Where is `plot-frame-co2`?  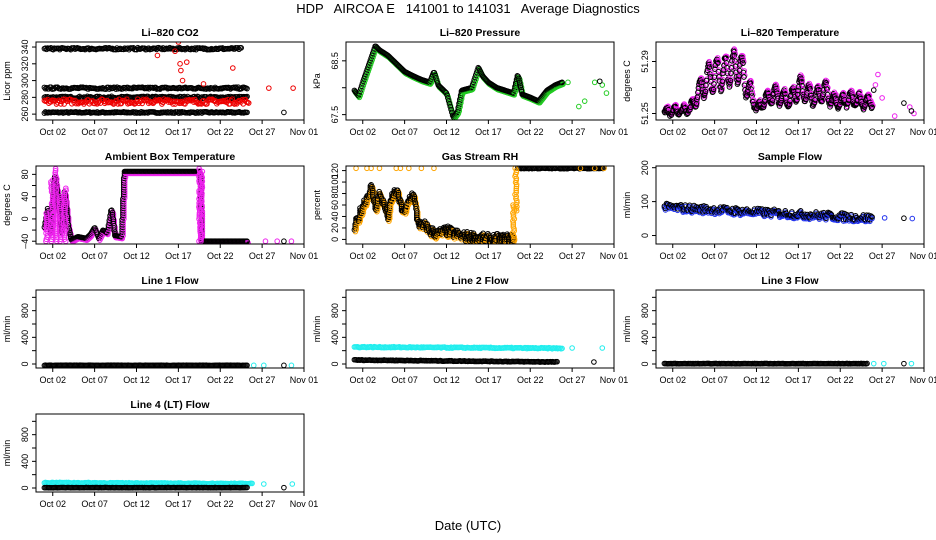 plot-frame-co2 is located at coordinates (170, 81).